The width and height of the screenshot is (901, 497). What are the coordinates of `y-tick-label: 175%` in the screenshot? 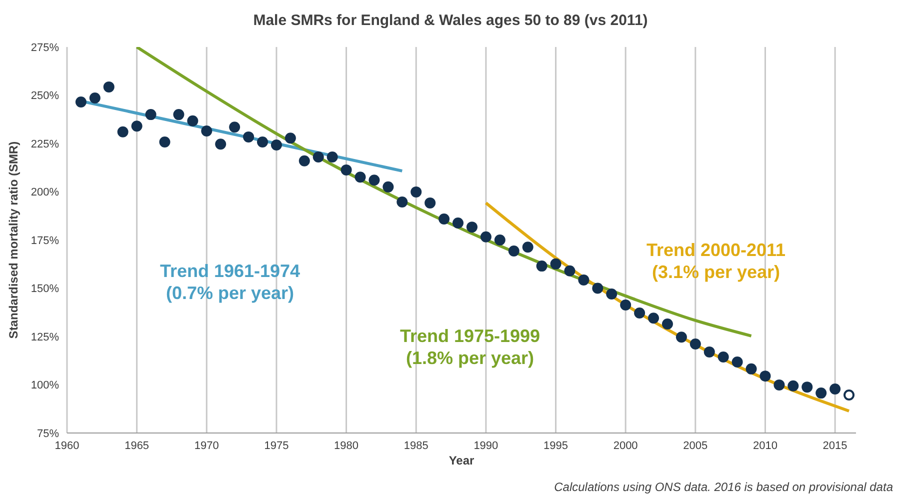 It's located at (45, 240).